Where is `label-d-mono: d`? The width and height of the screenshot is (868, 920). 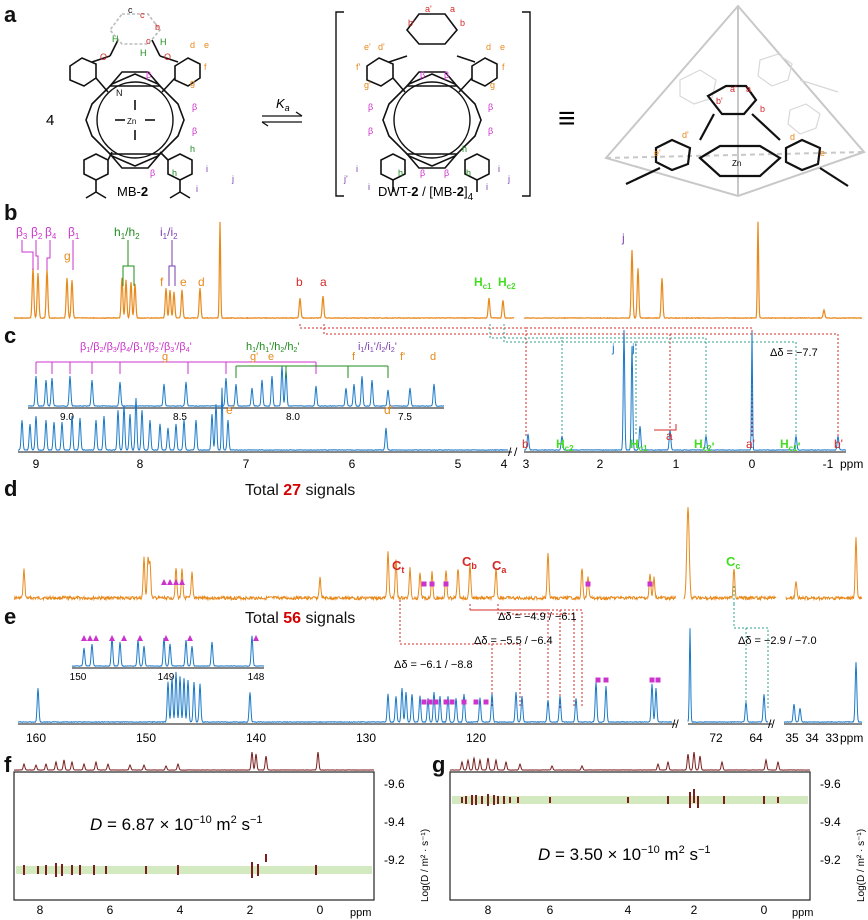 label-d-mono: d is located at coordinates (192, 45).